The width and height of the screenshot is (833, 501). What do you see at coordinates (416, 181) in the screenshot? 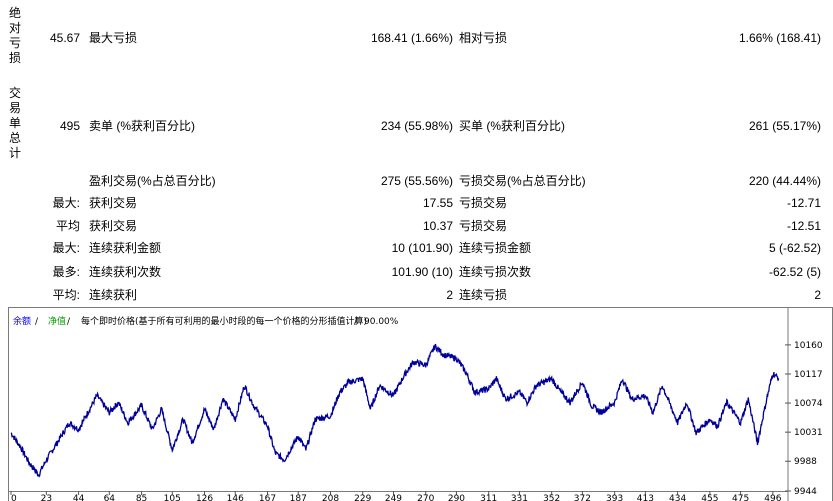
I see `row-value: 275 (55.56%)` at bounding box center [416, 181].